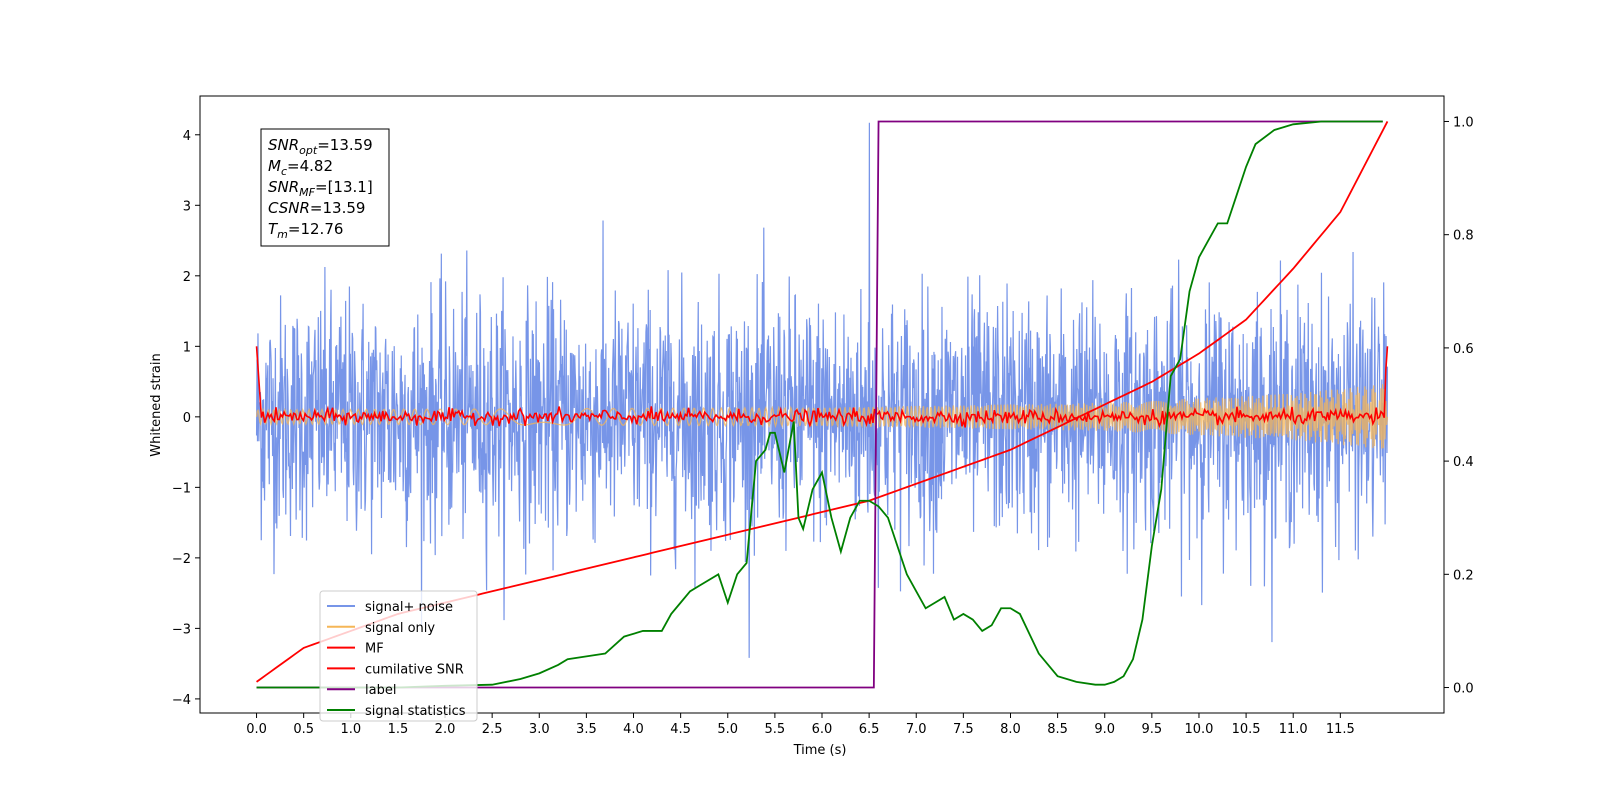  What do you see at coordinates (775, 729) in the screenshot?
I see `x-tick-label: 5.5` at bounding box center [775, 729].